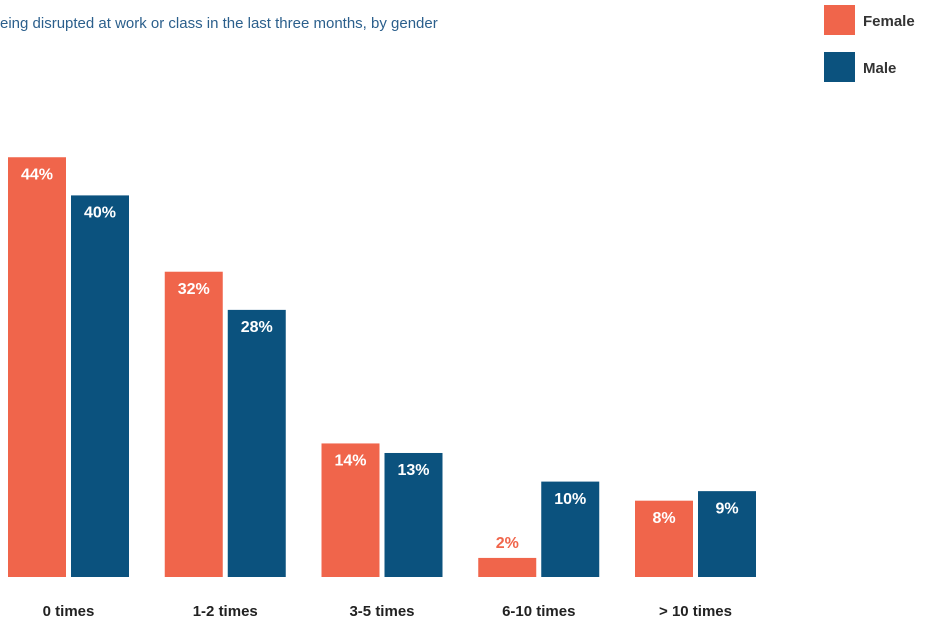 The width and height of the screenshot is (933, 623). Describe the element at coordinates (507, 543) in the screenshot. I see `value-label: 2%` at that location.